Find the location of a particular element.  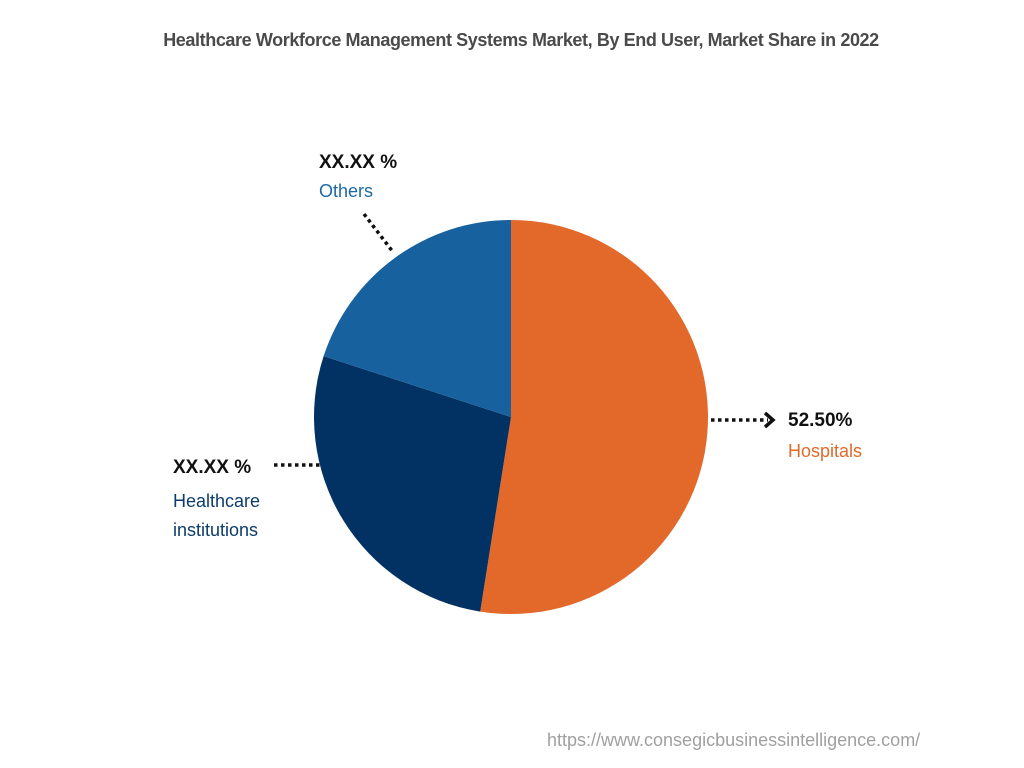

leader-line-others is located at coordinates (378, 233).